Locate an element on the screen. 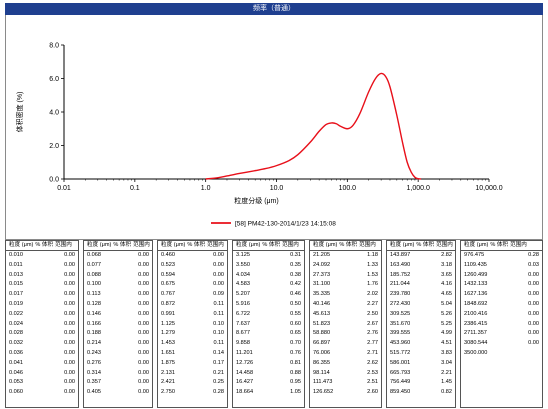 Image resolution: width=548 pixels, height=409 pixels. x-tick-label: 100.0 is located at coordinates (348, 188).